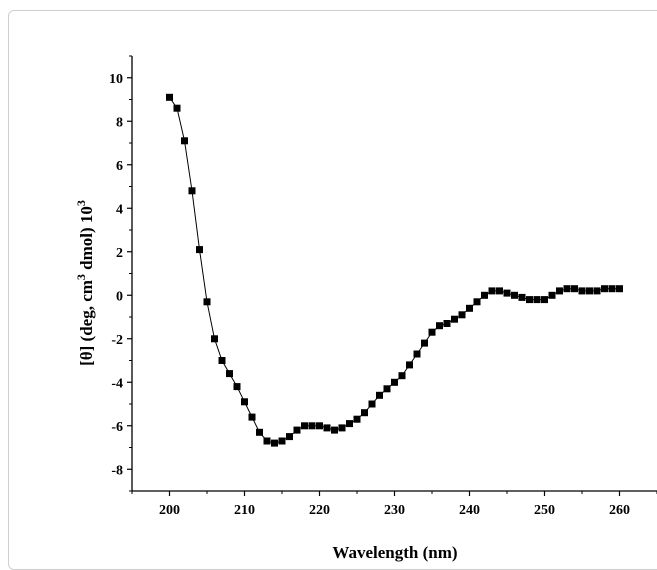  What do you see at coordinates (117, 383) in the screenshot?
I see `y-tick-label: -4` at bounding box center [117, 383].